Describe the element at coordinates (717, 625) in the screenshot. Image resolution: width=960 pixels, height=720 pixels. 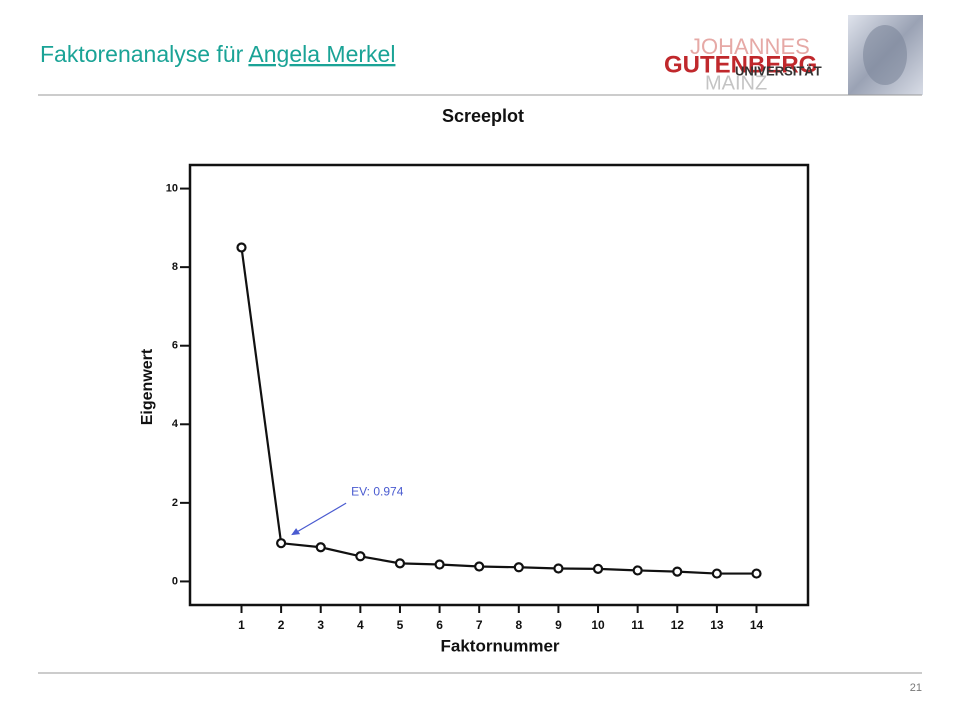
I see `x-tick-label: 13` at that location.